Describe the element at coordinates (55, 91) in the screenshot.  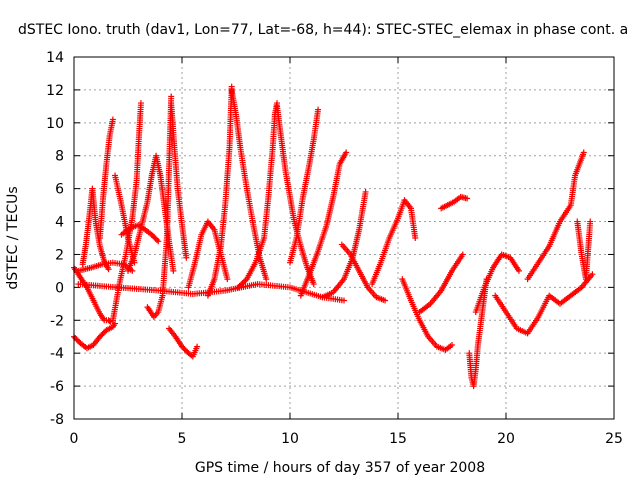
I see `y-tick-label: 12` at that location.